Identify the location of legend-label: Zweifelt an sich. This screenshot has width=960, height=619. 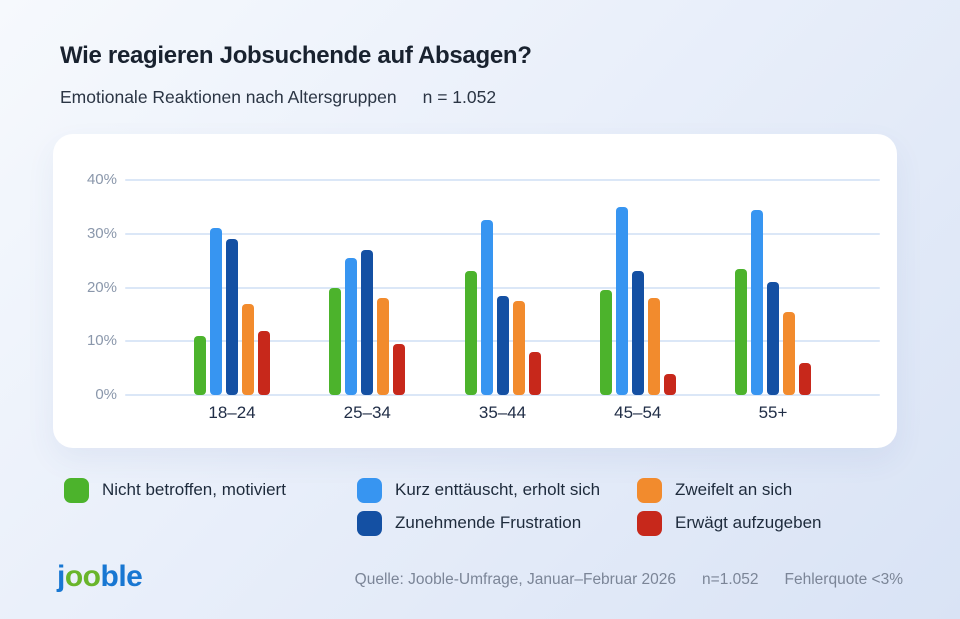
(734, 489).